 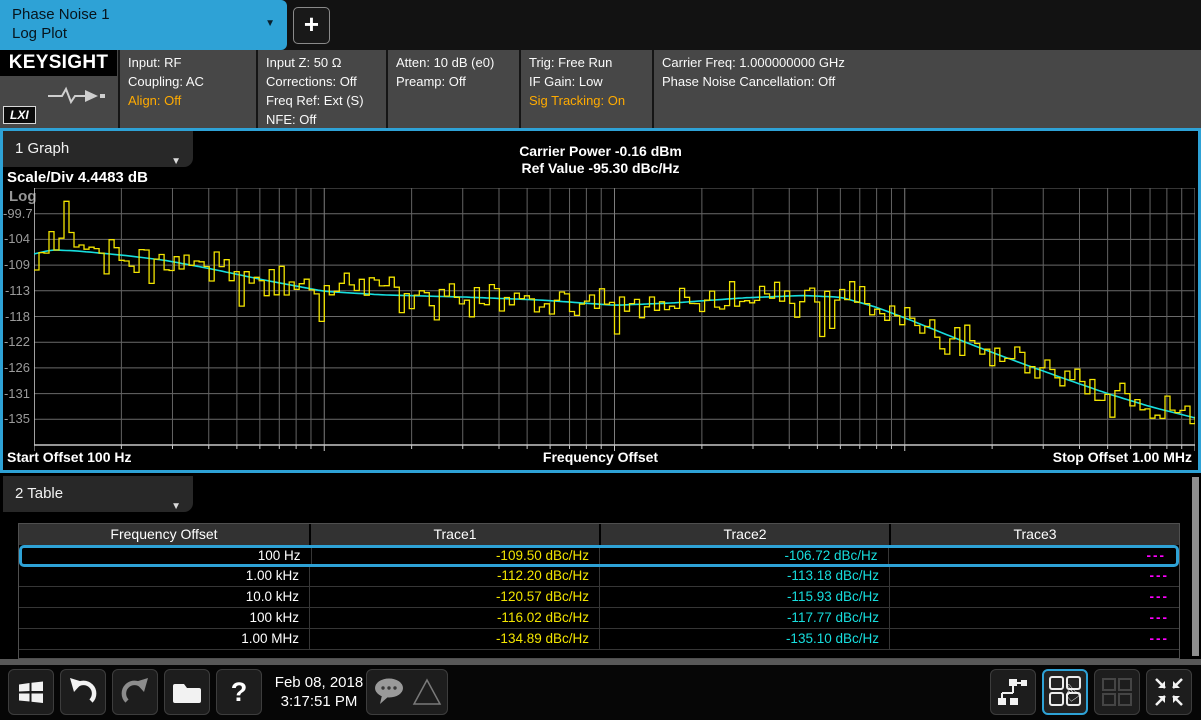 I want to click on scale-per-div-label: Scale/Div 4.4483 dB, so click(x=77, y=177).